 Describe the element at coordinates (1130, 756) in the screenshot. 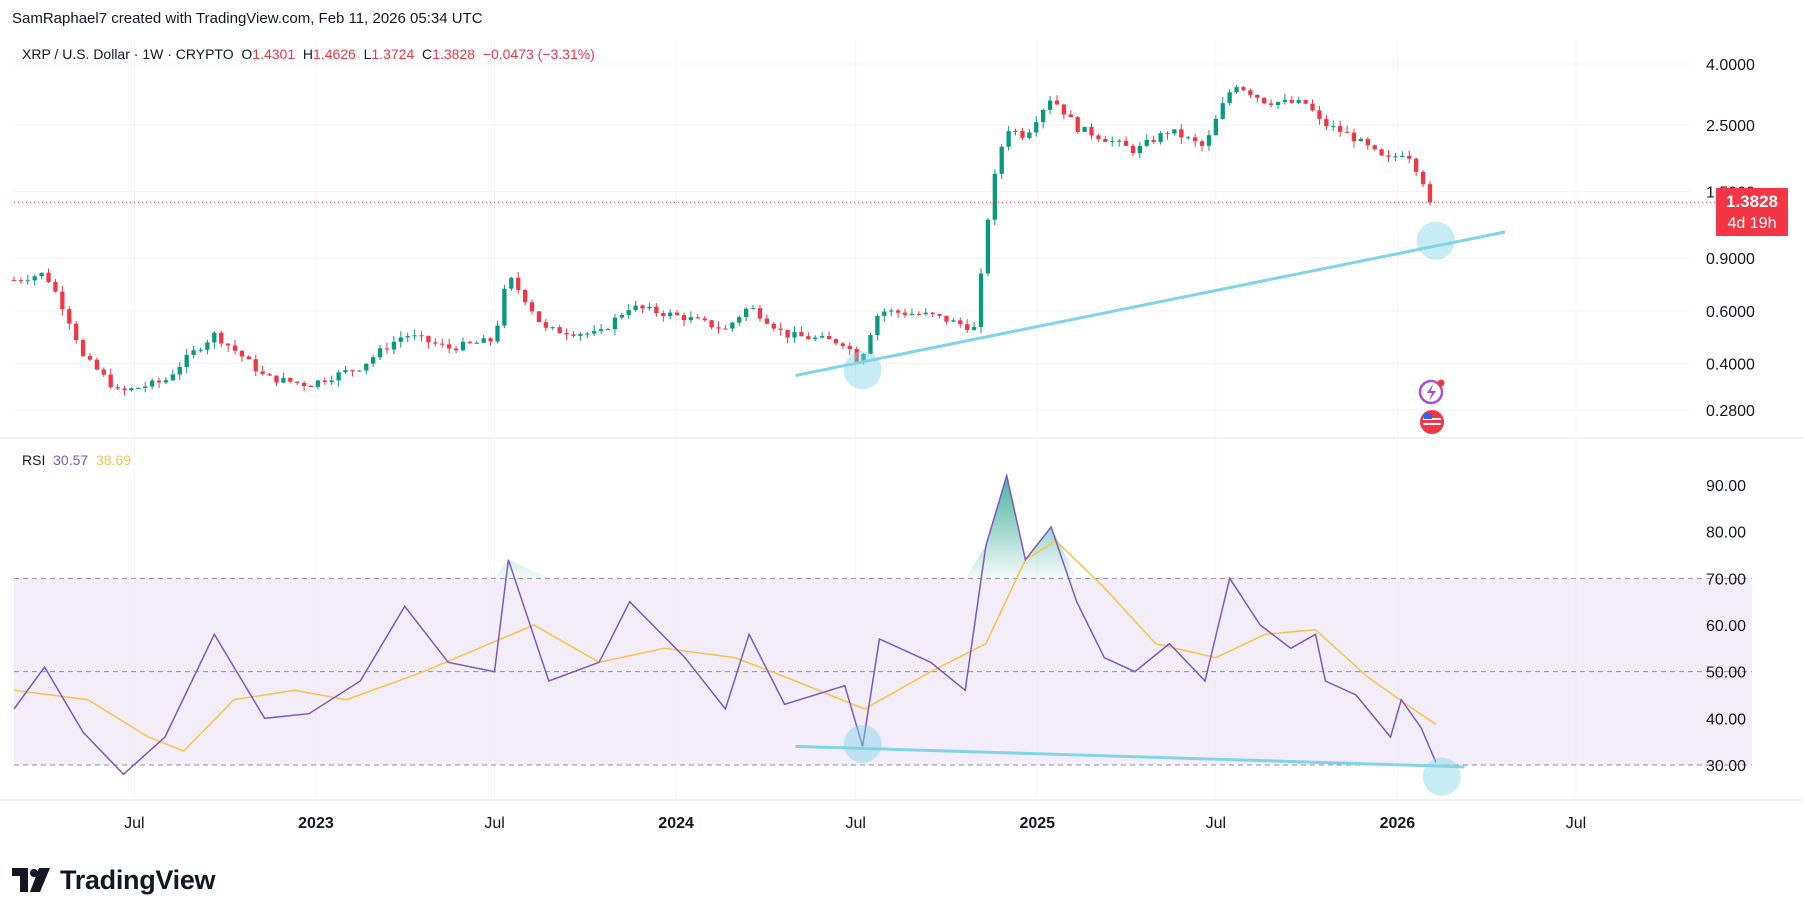

I see `rsi-trendline` at that location.